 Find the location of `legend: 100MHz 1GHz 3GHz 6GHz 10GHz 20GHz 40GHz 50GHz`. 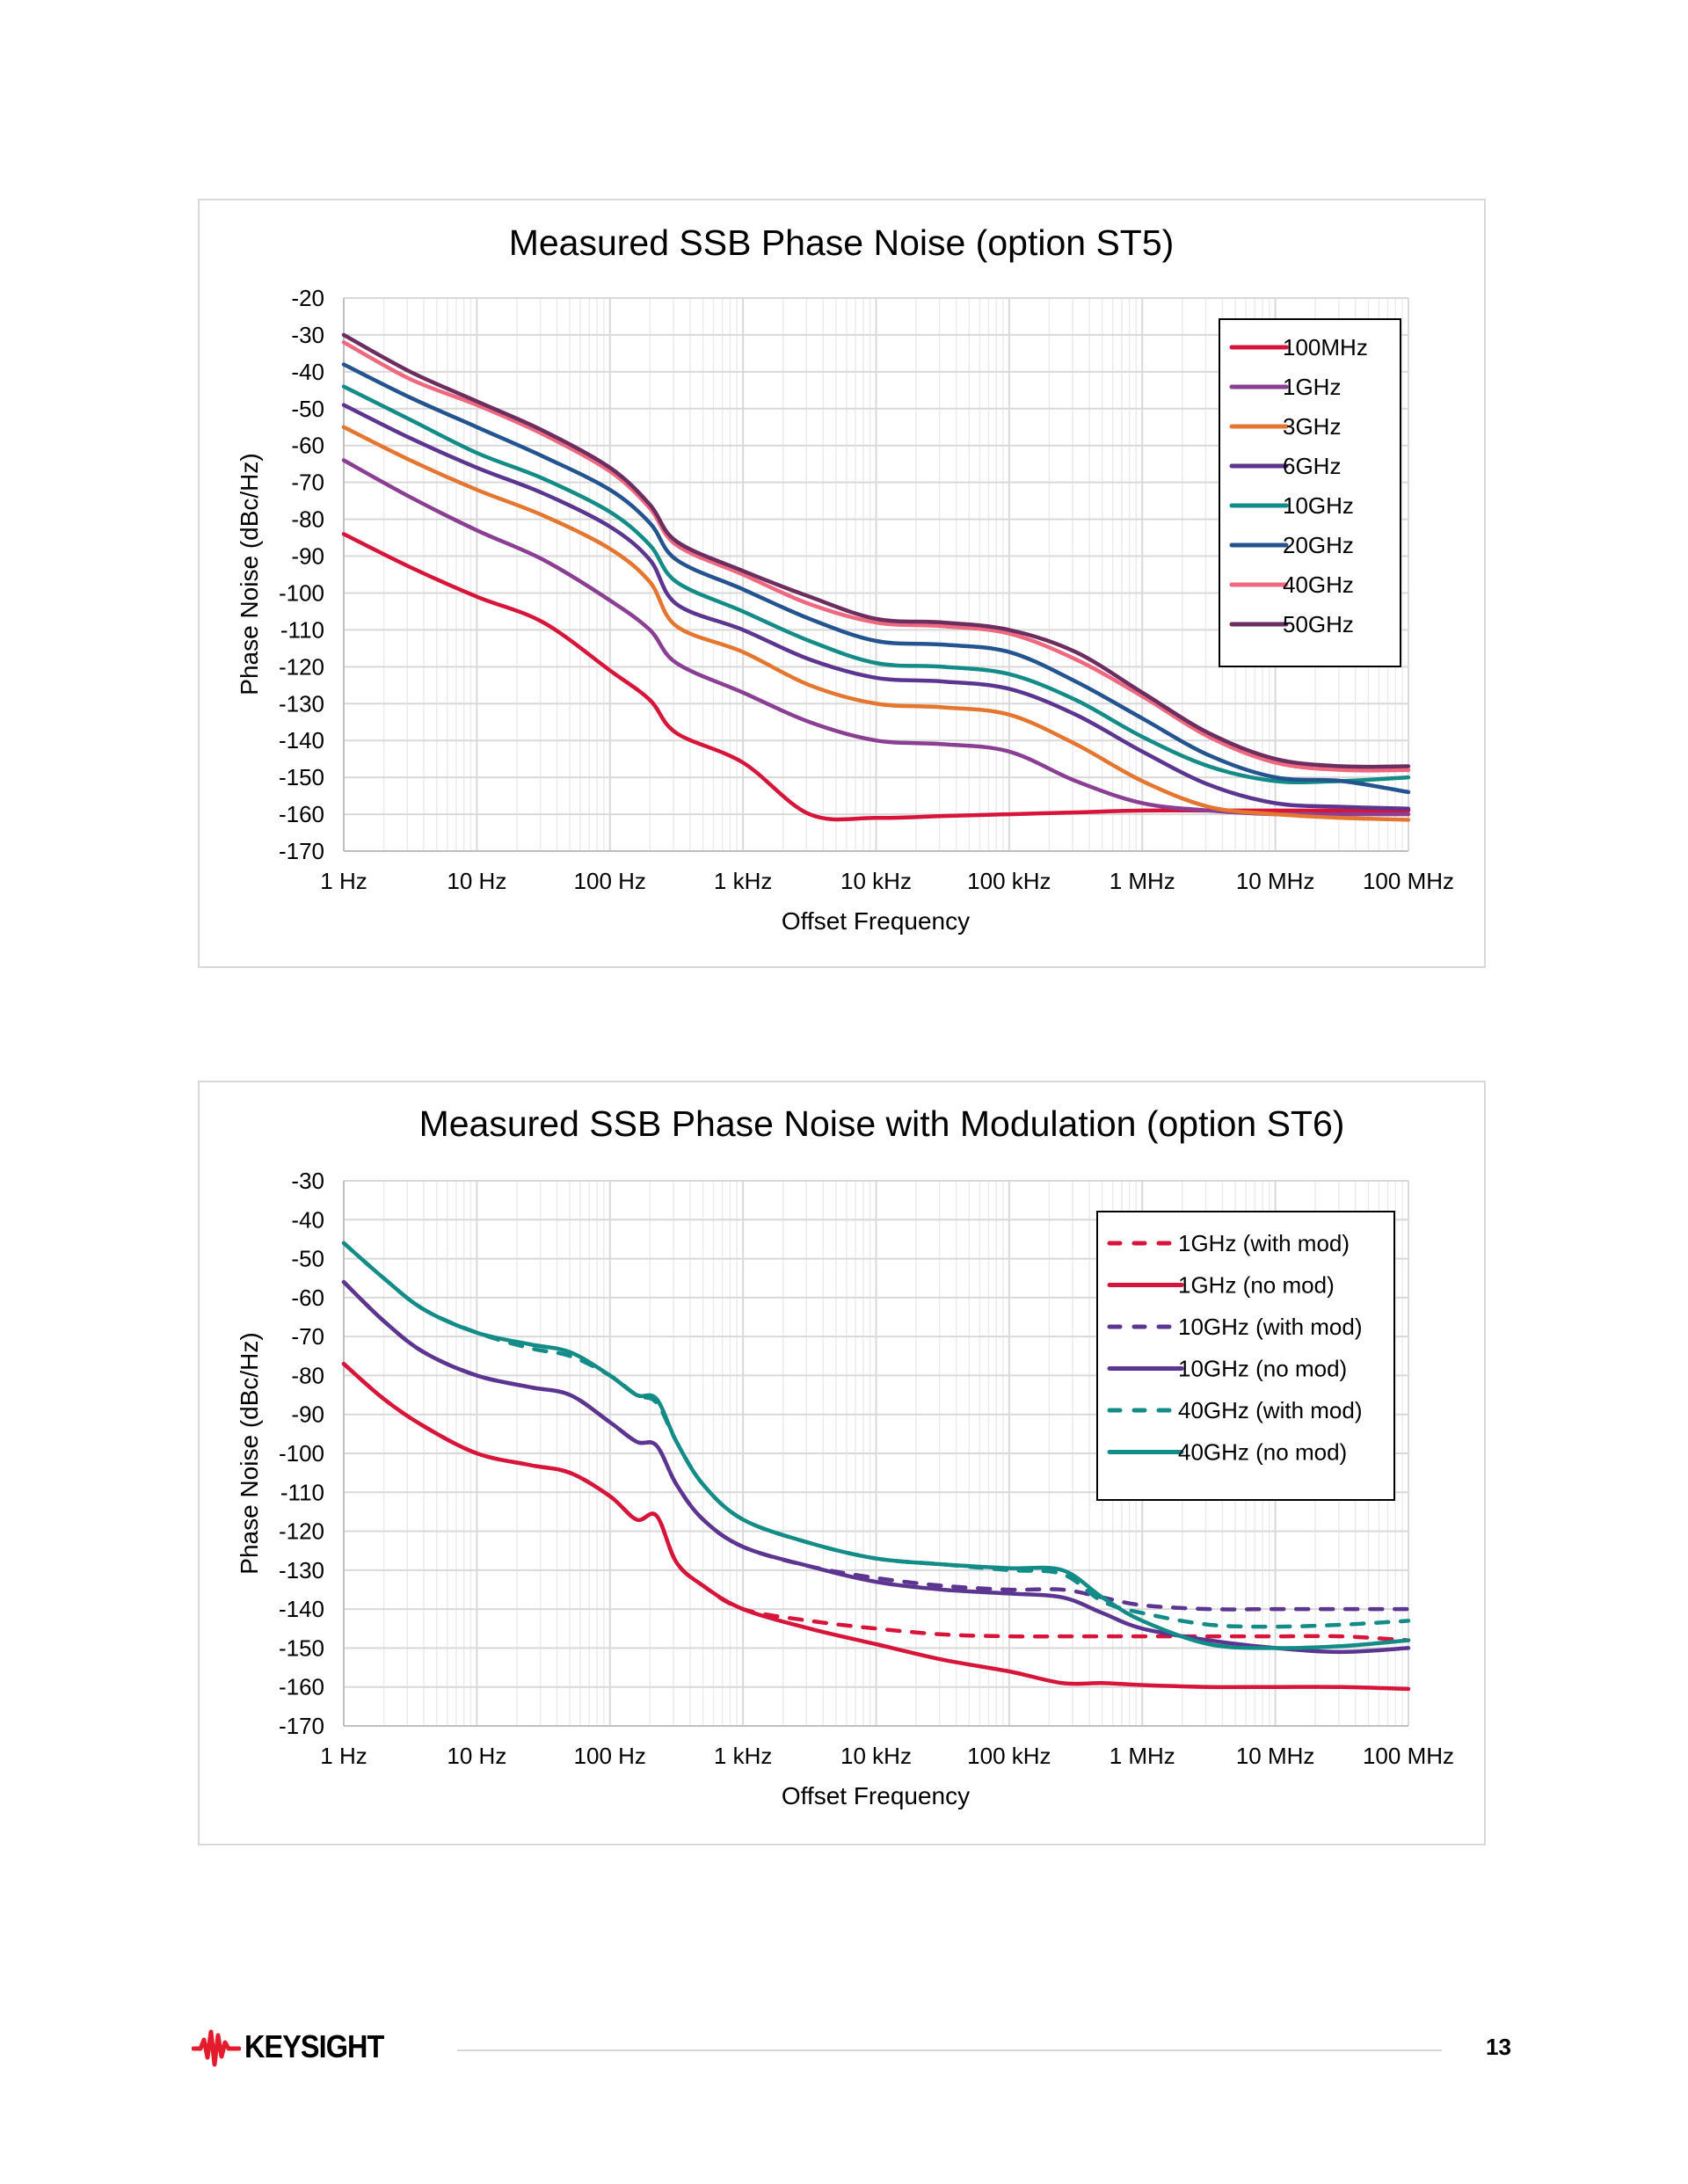

legend: 100MHz 1GHz 3GHz 6GHz 10GHz 20GHz 40GHz 50GHz is located at coordinates (1310, 492).